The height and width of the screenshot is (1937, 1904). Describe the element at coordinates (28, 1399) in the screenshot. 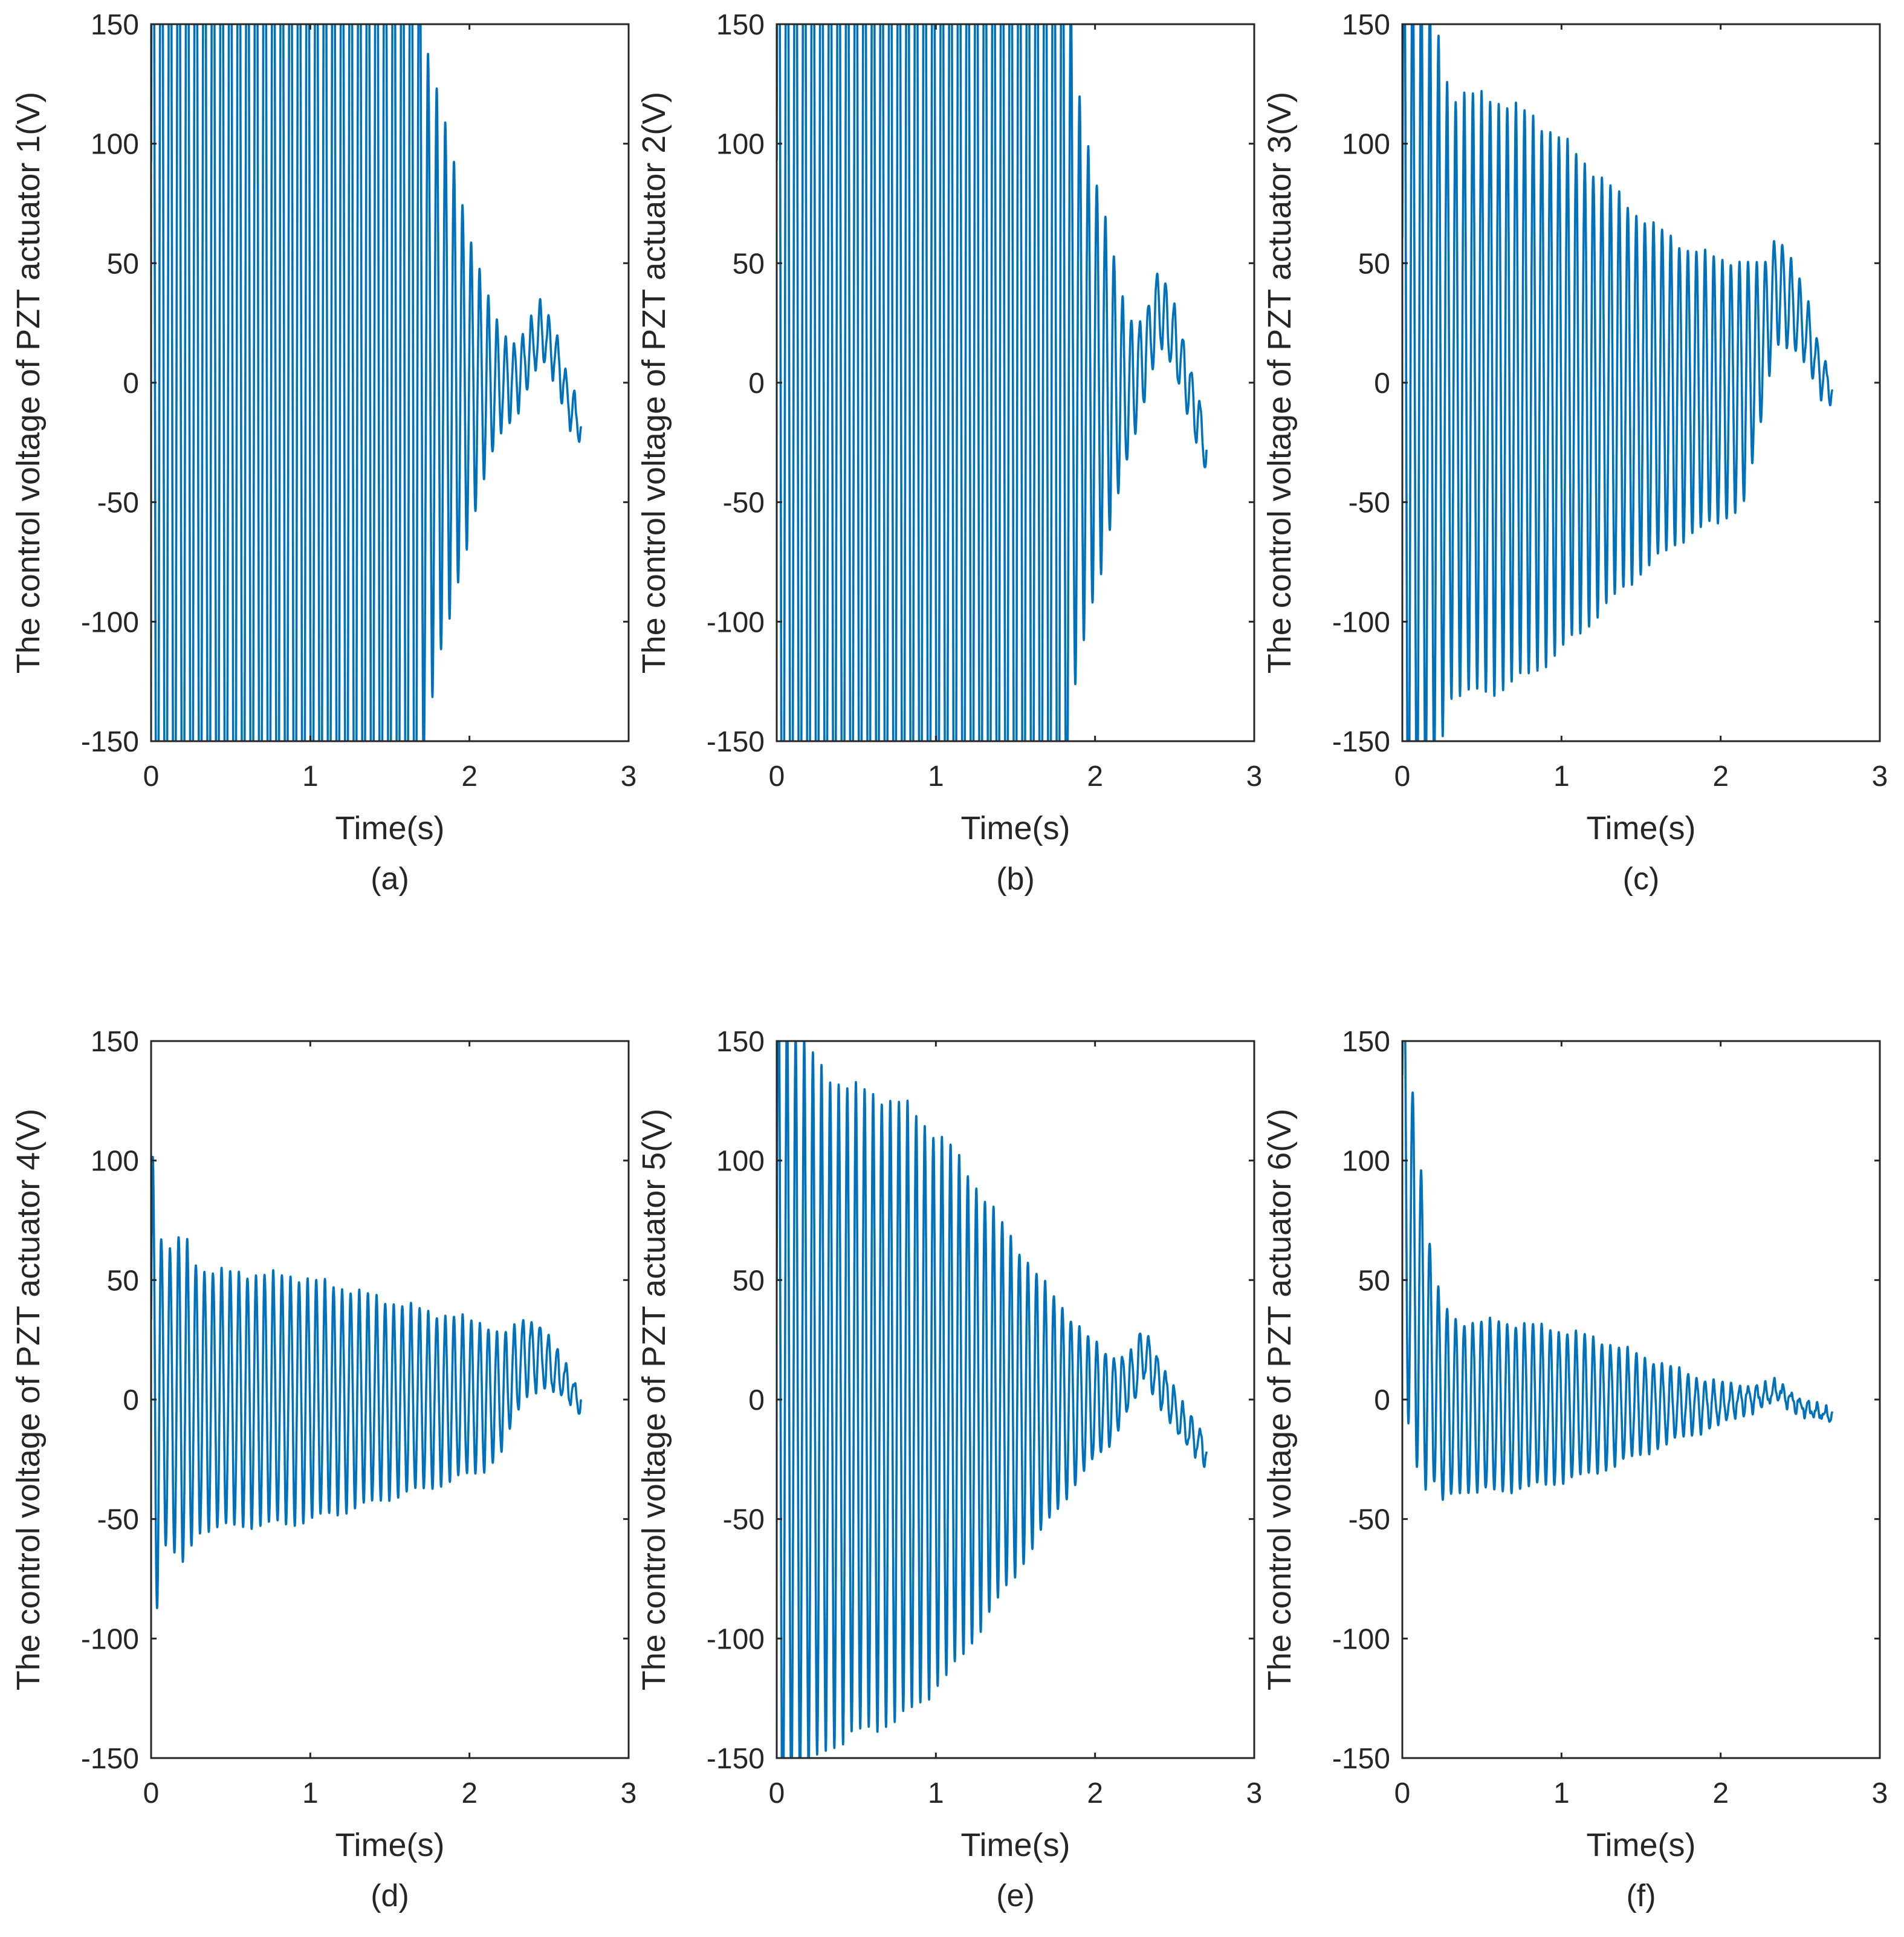

I see `y-axis-label-d: The control voltage of PZT actuator 4(V)` at that location.